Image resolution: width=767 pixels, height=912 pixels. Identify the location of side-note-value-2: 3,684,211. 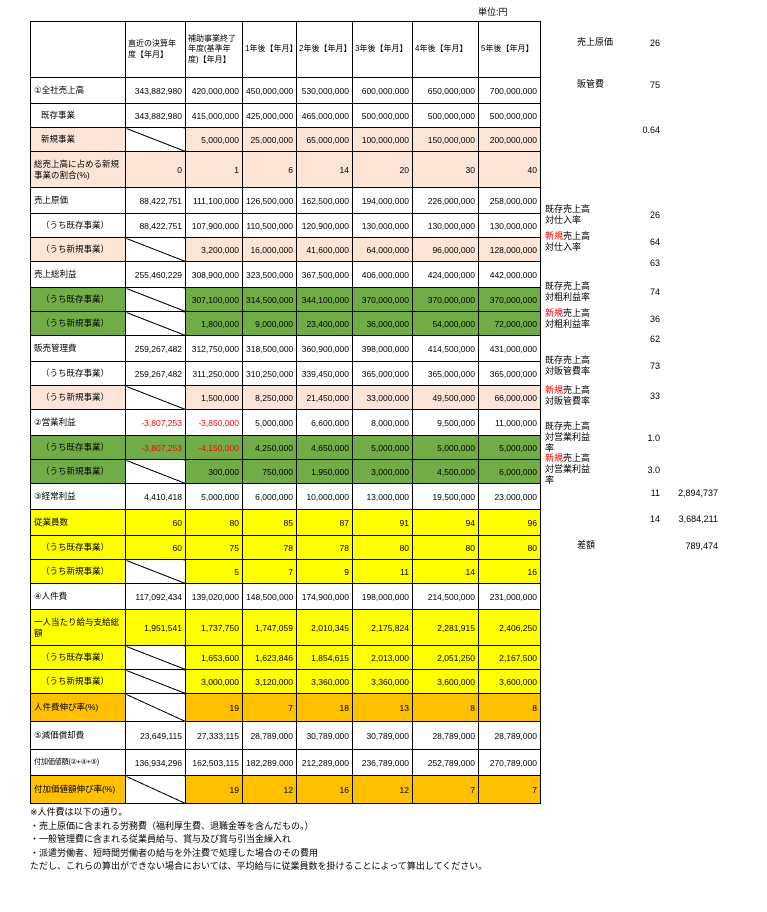
(698, 519).